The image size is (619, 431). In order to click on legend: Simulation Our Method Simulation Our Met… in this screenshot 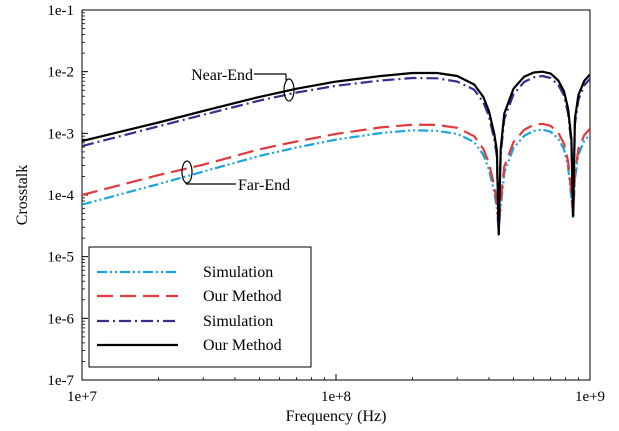, I will do `click(200, 307)`.